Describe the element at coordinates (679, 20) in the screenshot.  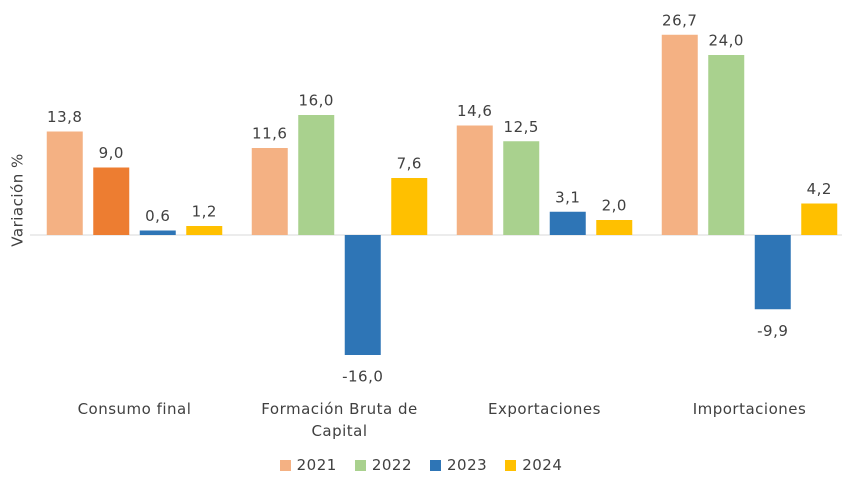
I see `data-label: 26,7` at that location.